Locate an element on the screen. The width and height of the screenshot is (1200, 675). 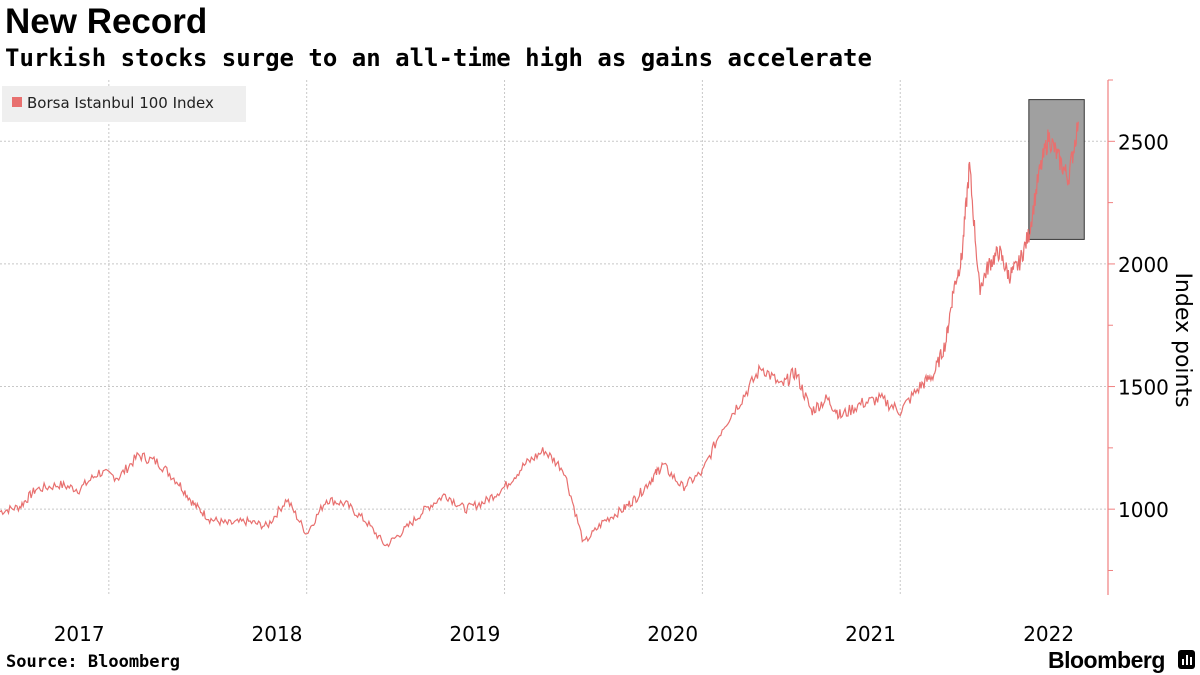
source-note: Source: Bloomberg is located at coordinates (93, 662).